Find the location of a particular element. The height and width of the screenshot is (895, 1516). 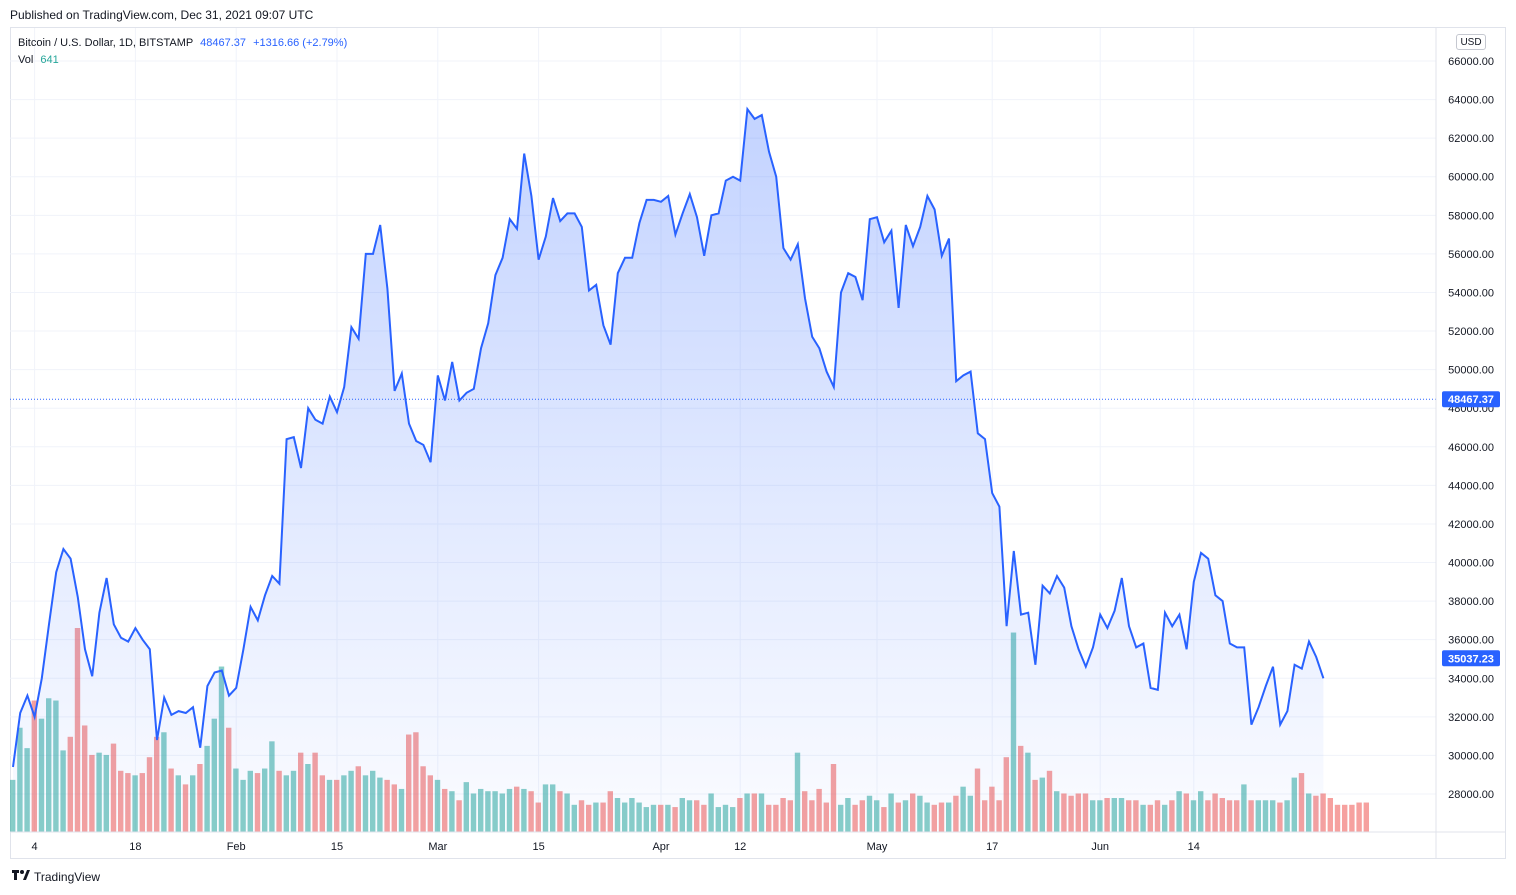

price-tag-label: 48467.37 is located at coordinates (1471, 400).